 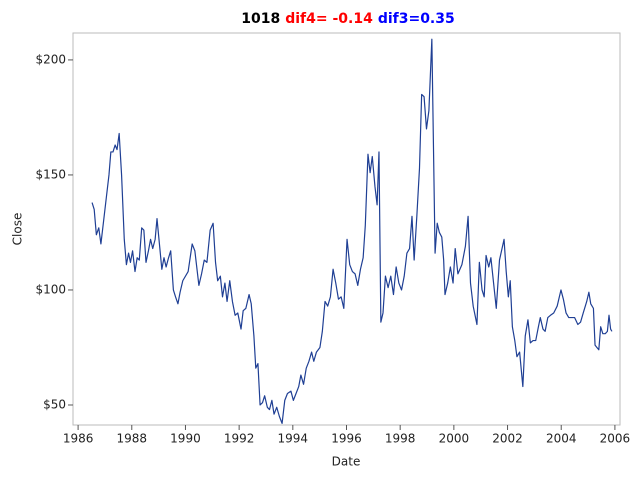 I want to click on x-tick-label: 1998, so click(x=400, y=439).